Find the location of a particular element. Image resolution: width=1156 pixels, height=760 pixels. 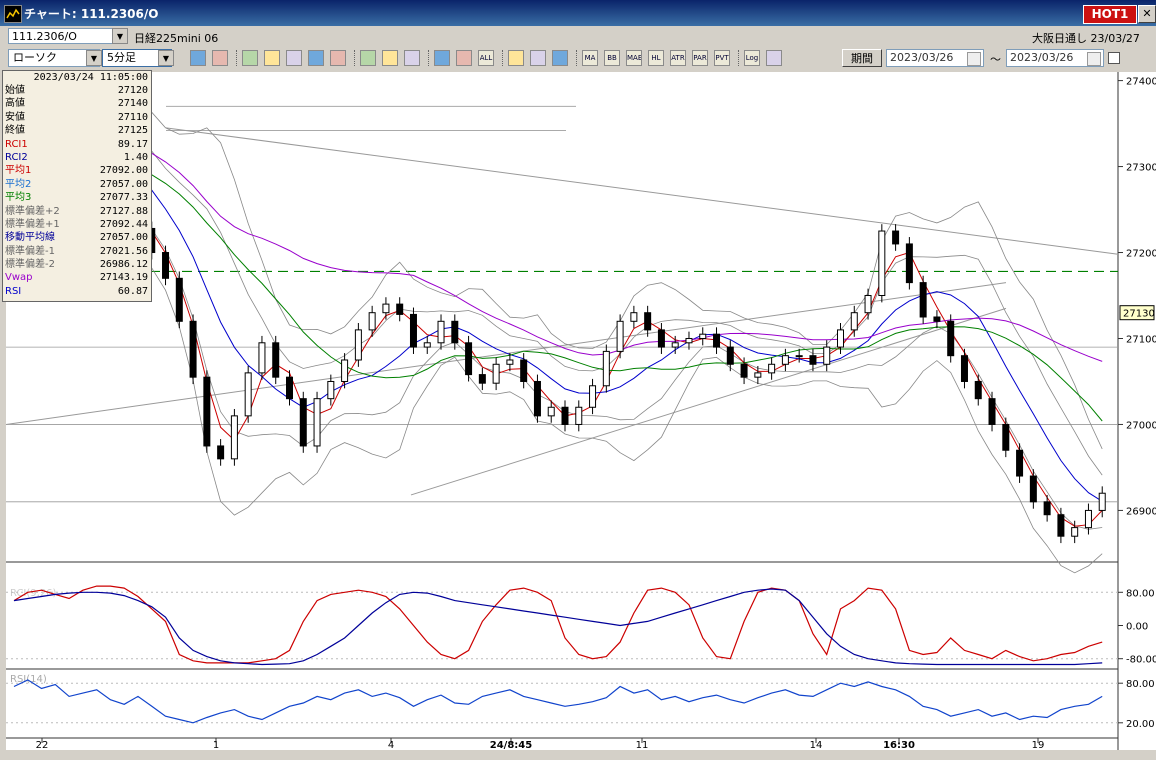

toolbar-pen-button is located at coordinates (368, 58).